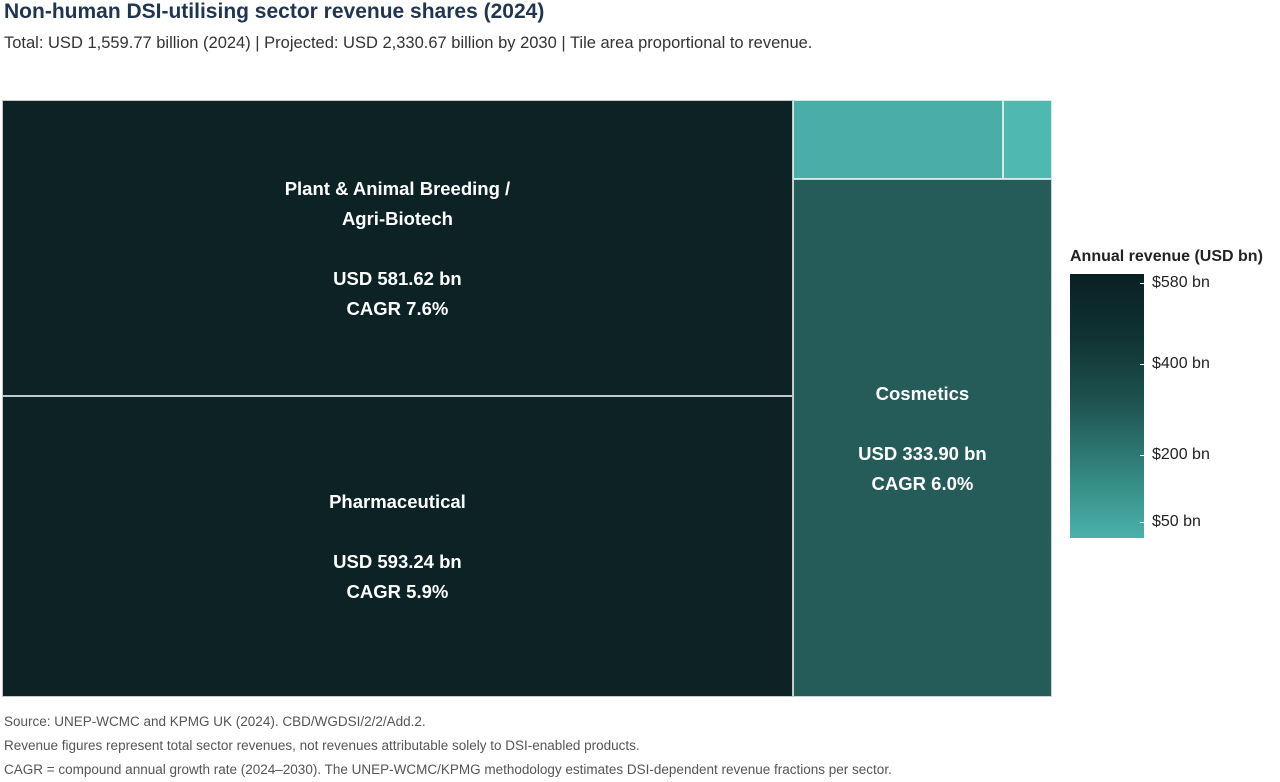 This screenshot has height=782, width=1280. I want to click on legend-tick-label: $580 bn, so click(1181, 283).